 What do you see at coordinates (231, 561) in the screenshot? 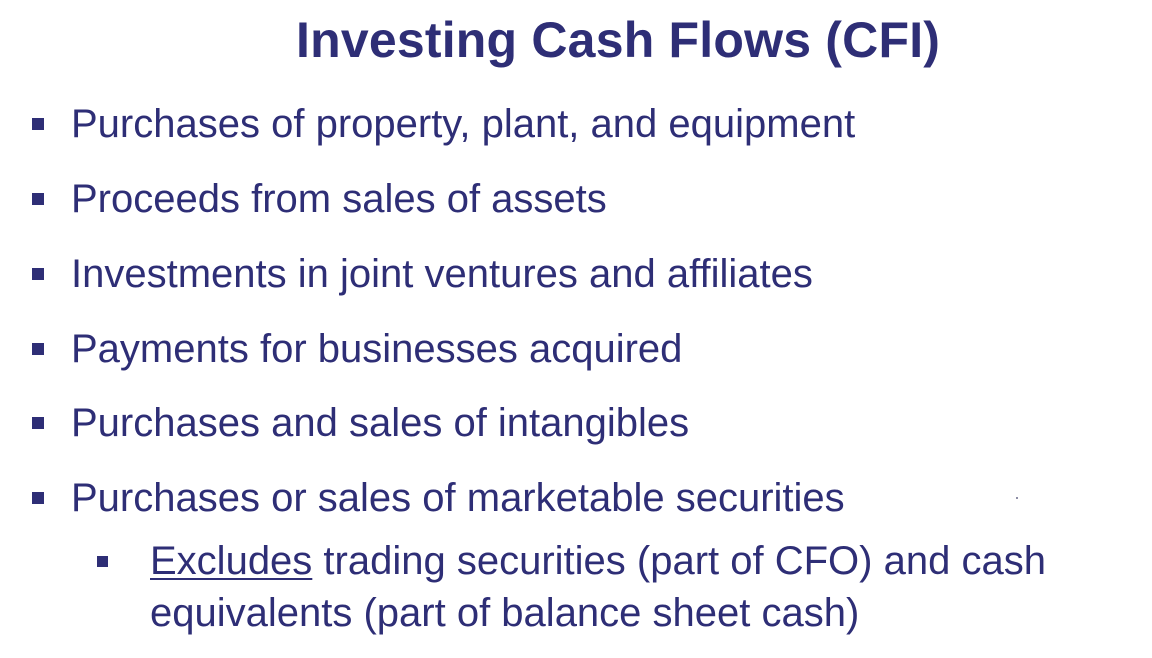
I see `emphasis-text: Excludes` at bounding box center [231, 561].